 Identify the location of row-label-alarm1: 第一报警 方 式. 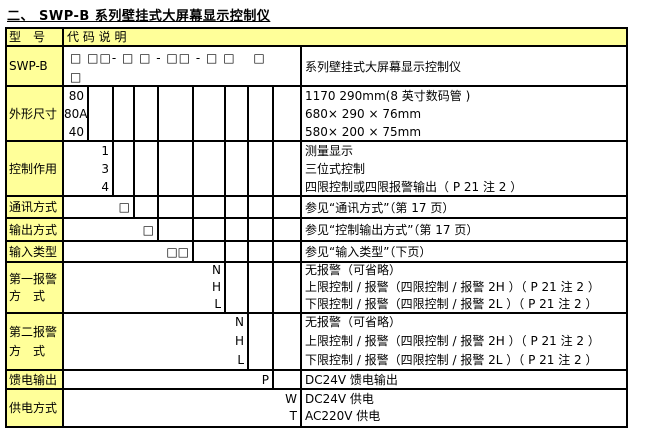
(35, 287).